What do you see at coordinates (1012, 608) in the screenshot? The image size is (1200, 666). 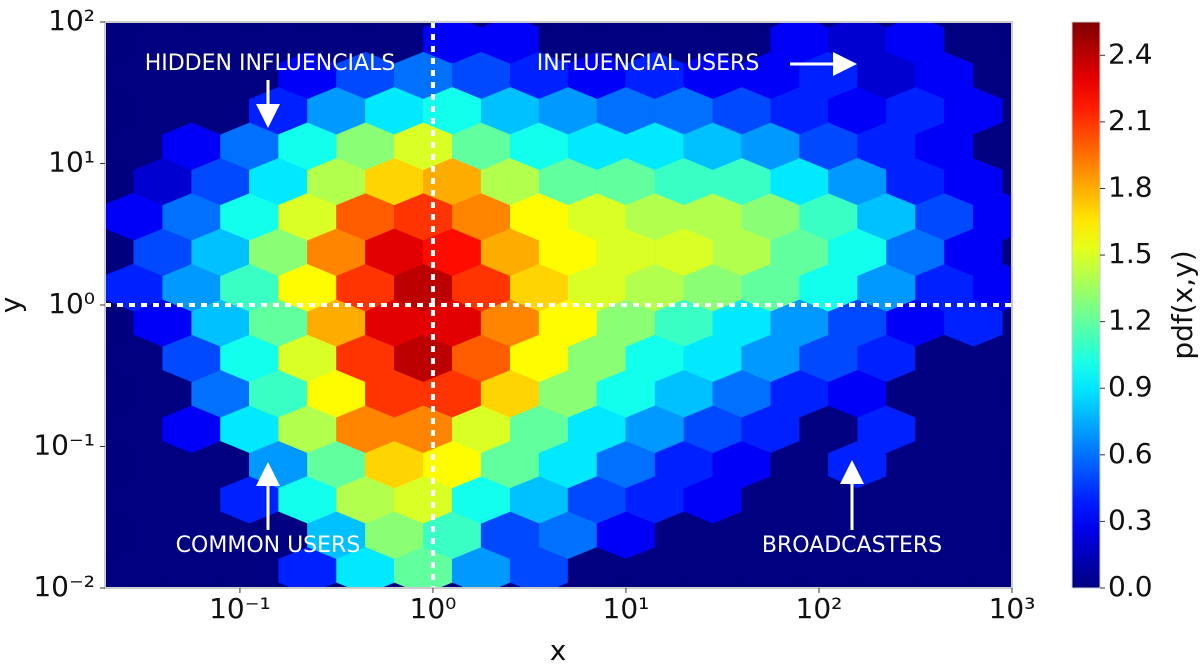 I see `x-tick-label: 10³` at bounding box center [1012, 608].